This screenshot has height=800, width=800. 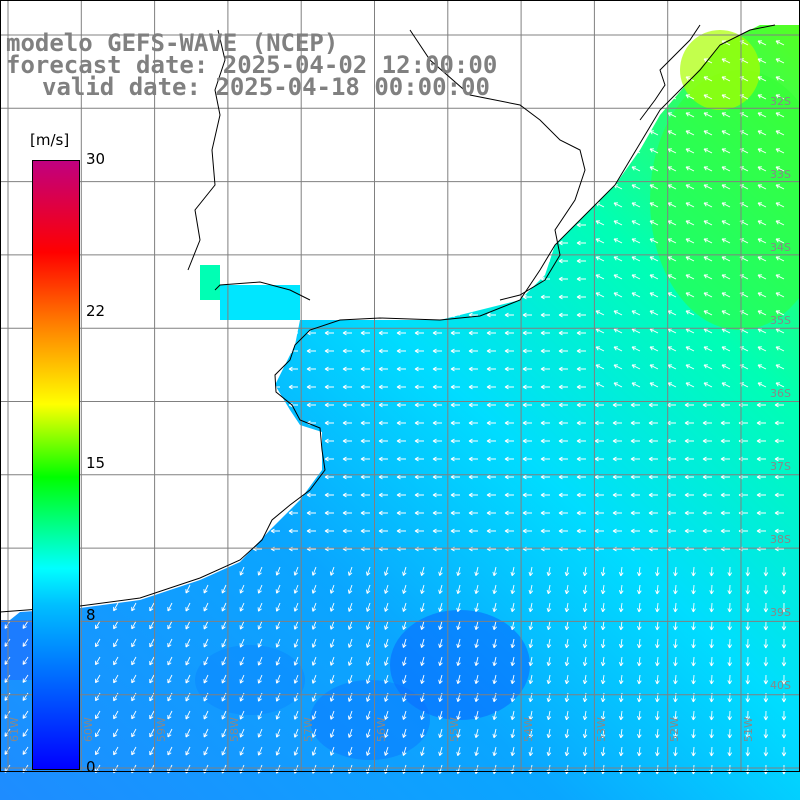 I want to click on lat-label: 37S, so click(x=780, y=466).